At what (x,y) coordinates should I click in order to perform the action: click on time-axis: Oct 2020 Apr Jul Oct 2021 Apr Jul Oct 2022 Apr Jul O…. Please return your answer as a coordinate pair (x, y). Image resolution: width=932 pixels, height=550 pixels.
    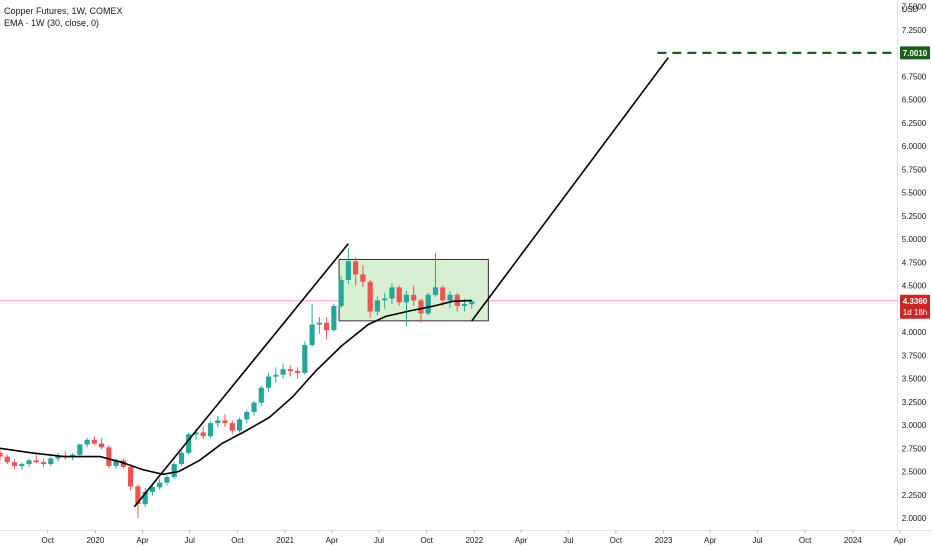
    Looking at the image, I should click on (474, 537).